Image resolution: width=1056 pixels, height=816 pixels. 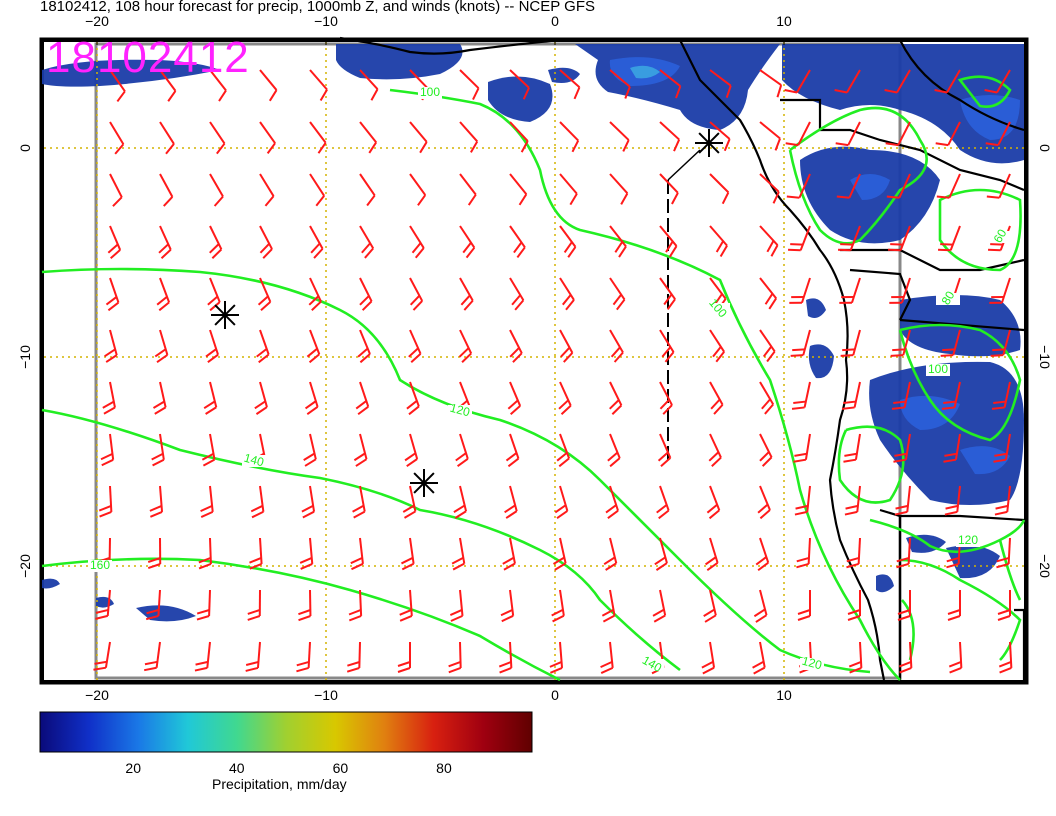 What do you see at coordinates (133, 768) in the screenshot?
I see `colorbar-tick-label: 20` at bounding box center [133, 768].